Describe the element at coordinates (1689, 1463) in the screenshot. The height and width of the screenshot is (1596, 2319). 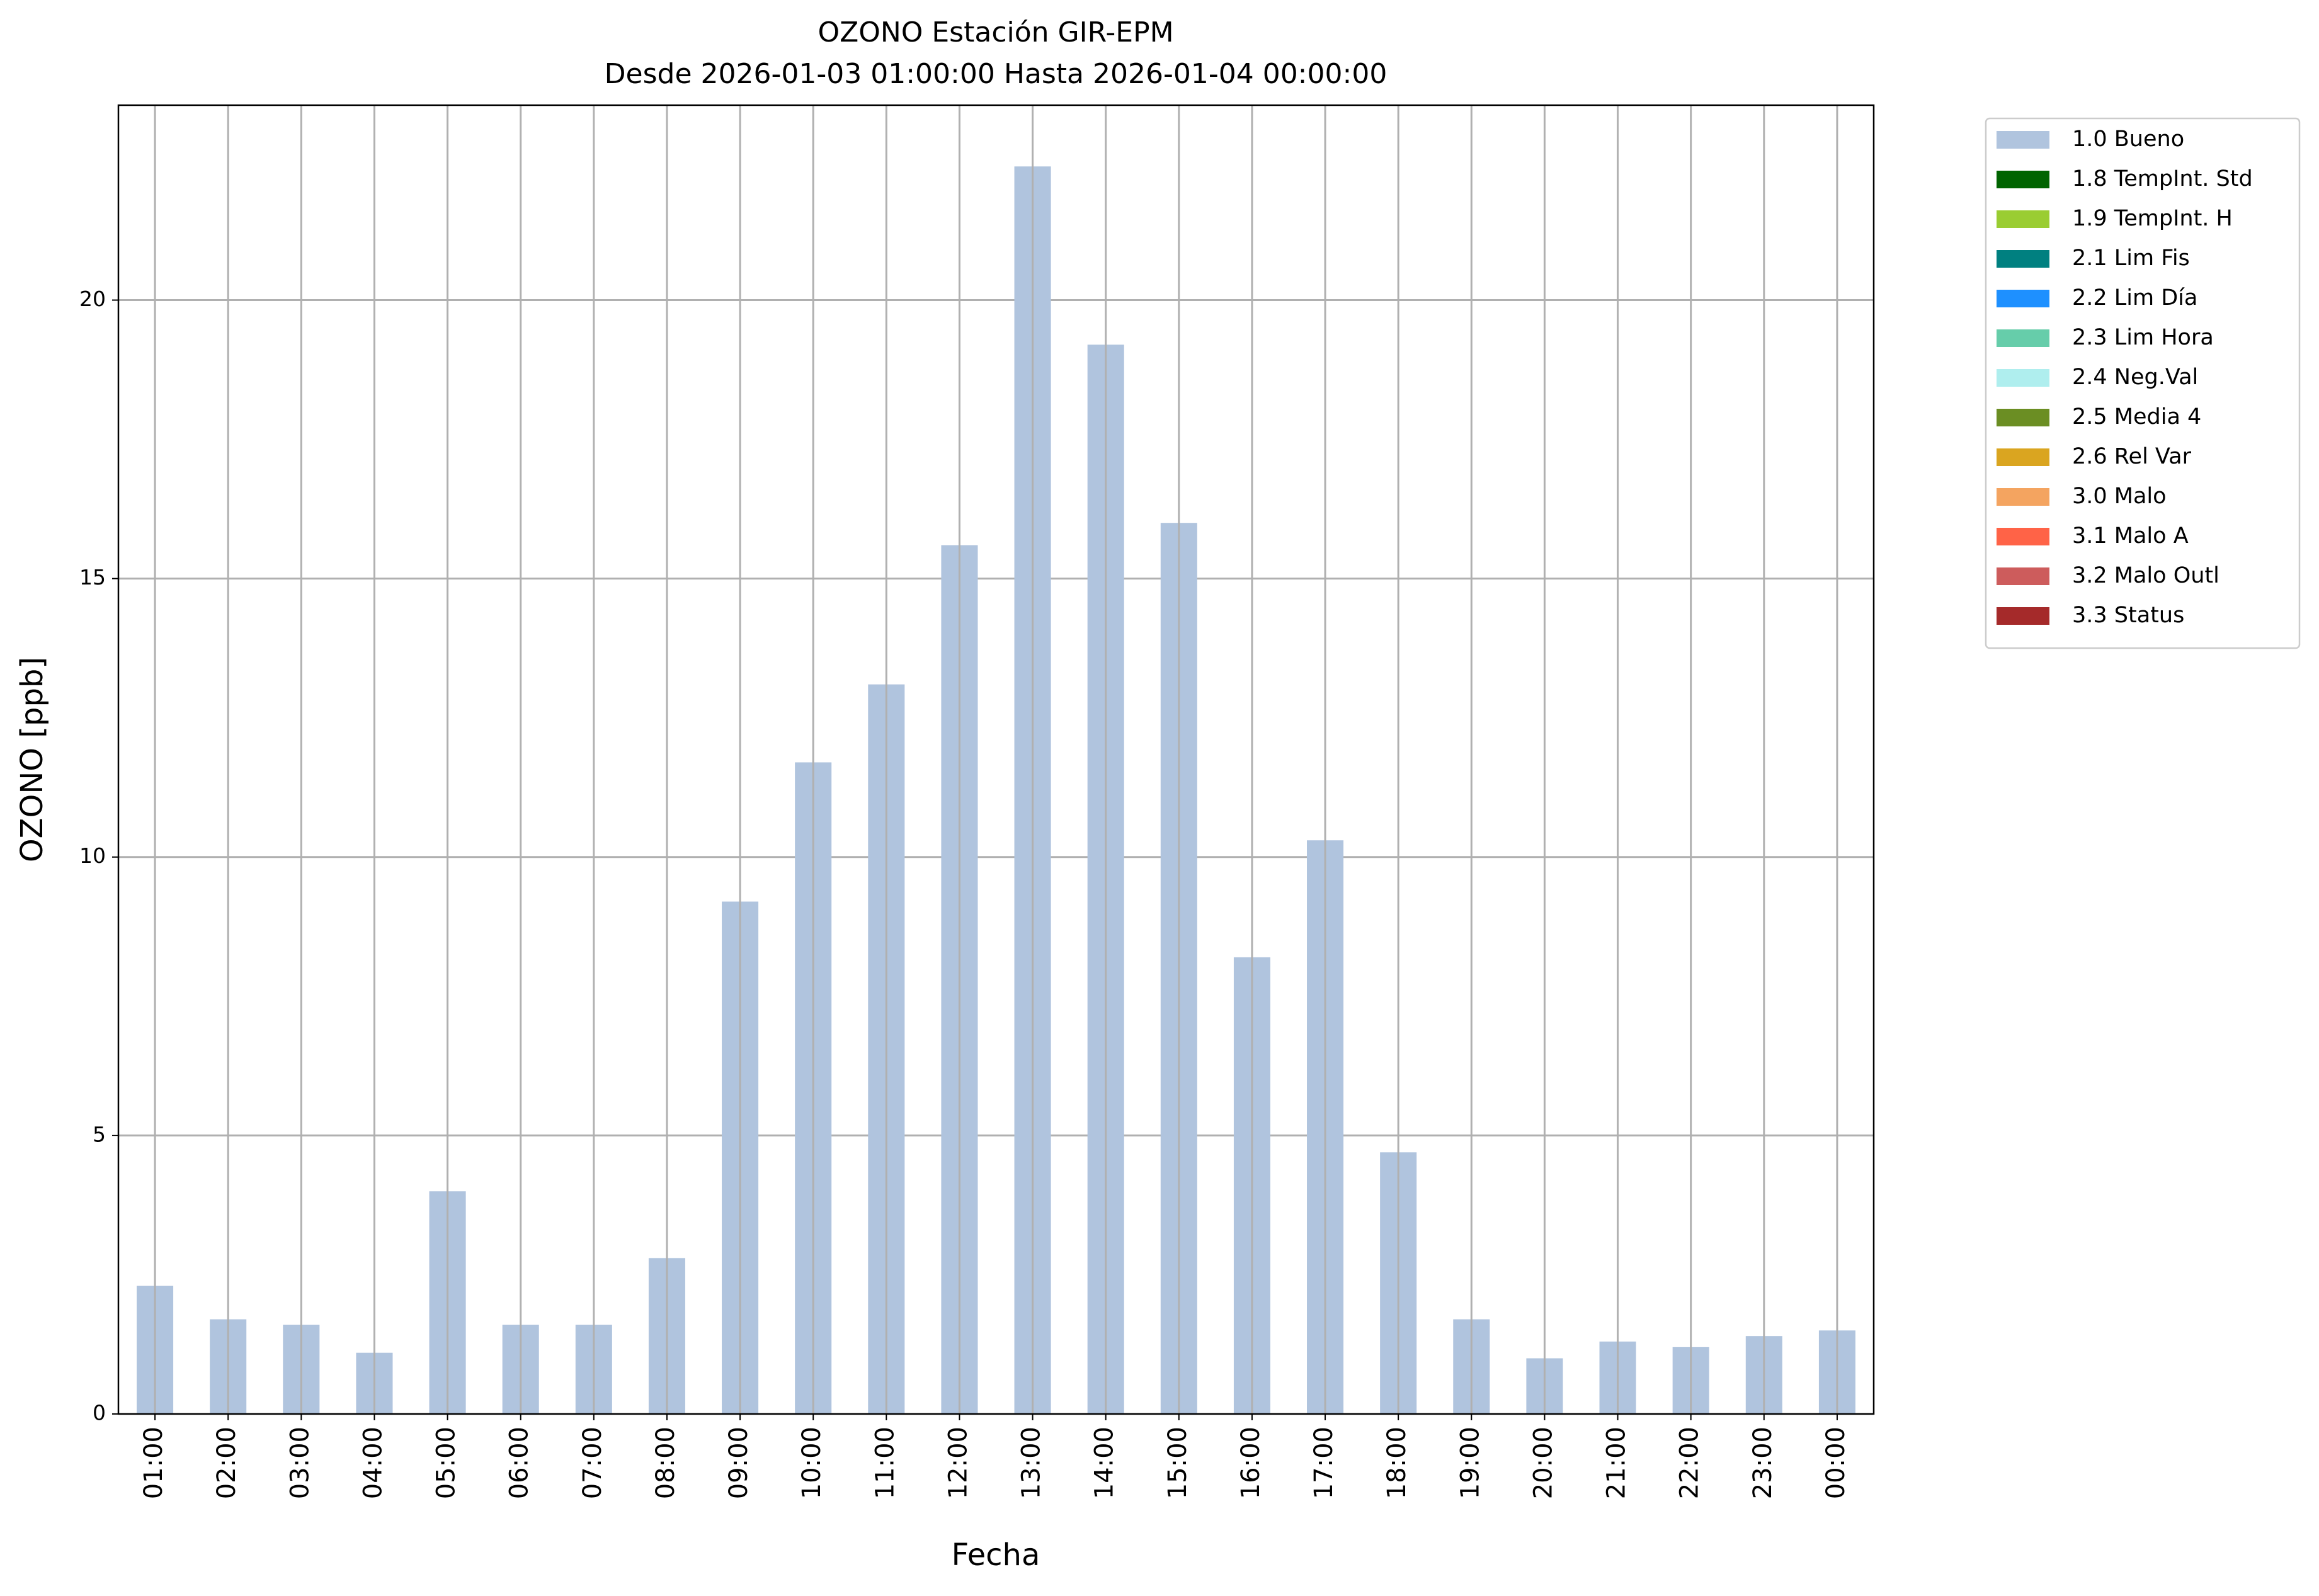
I see `x-tick-label: 22:00` at that location.